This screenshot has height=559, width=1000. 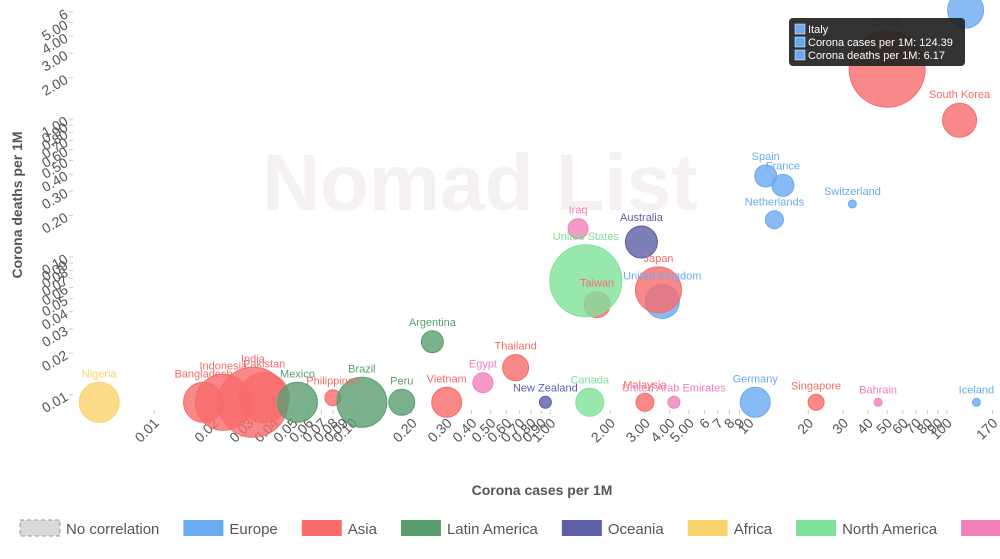 I want to click on bubble-label: Canada, so click(x=589, y=380).